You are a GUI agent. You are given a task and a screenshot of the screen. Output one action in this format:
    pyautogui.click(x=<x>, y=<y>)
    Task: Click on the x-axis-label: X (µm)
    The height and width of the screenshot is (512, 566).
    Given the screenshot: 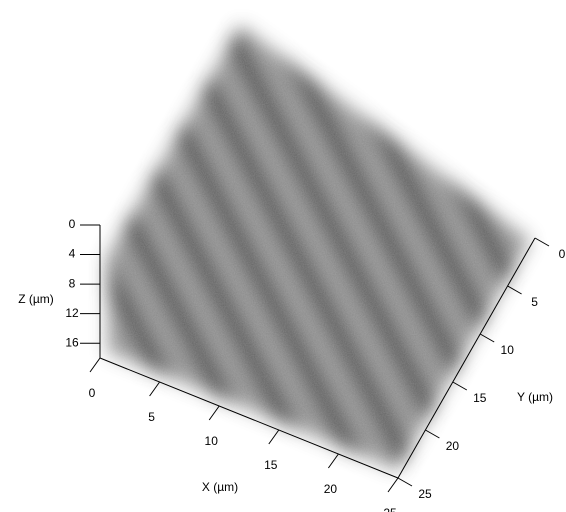 What is the action you would take?
    pyautogui.click(x=220, y=487)
    